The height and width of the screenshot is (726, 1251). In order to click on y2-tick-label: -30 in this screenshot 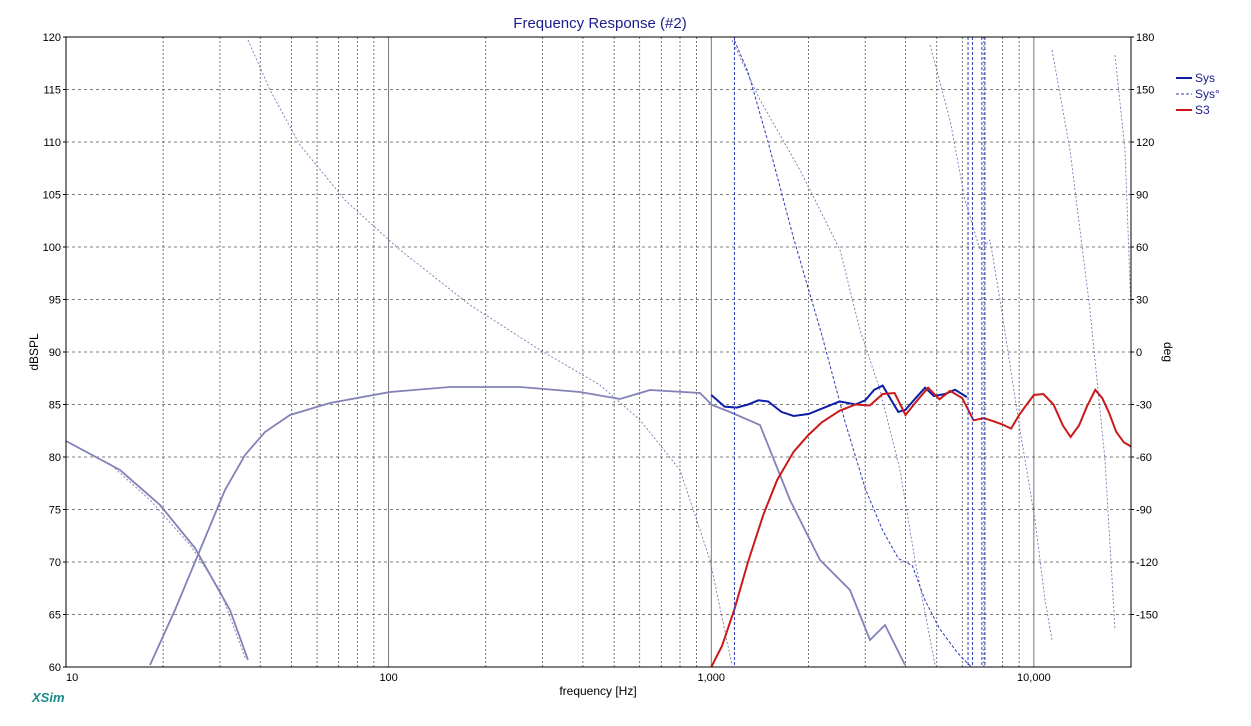, I will do `click(1144, 406)`.